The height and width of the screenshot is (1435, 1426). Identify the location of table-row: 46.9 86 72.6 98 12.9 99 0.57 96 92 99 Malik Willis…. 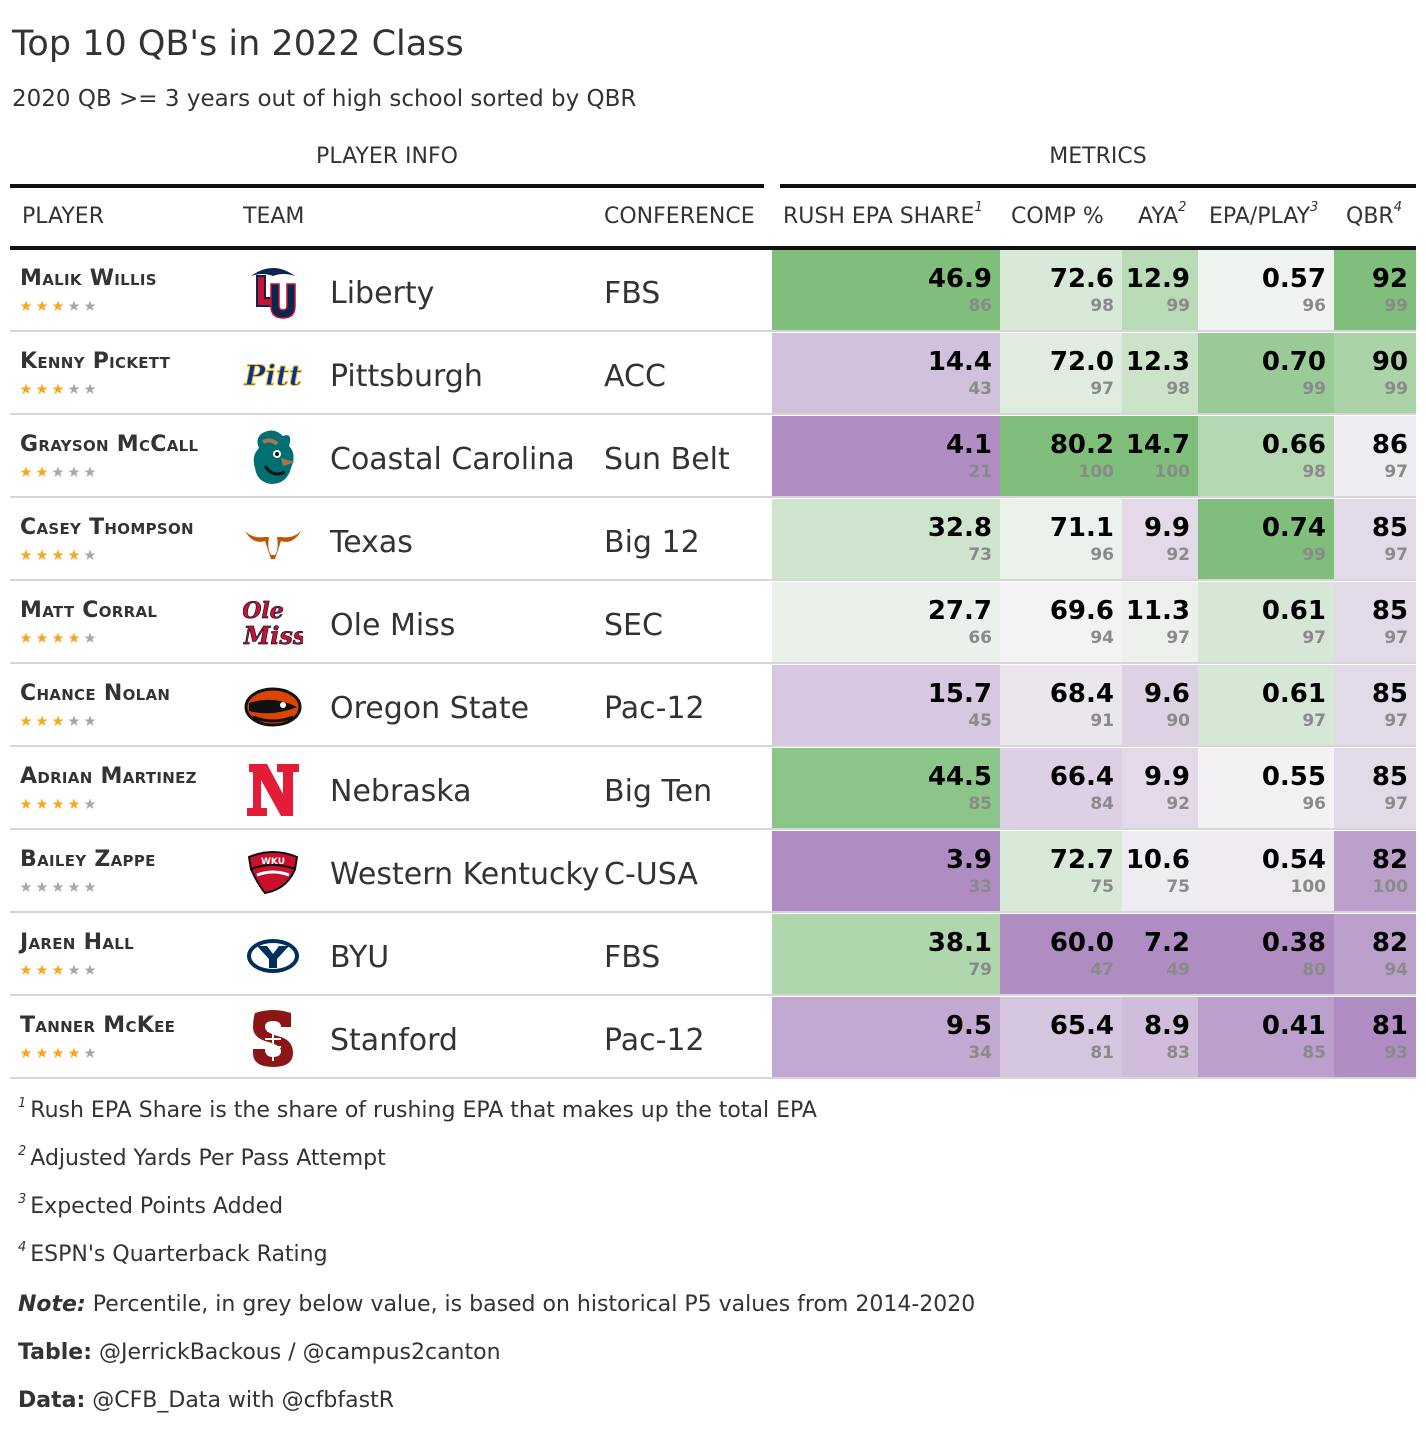
(713, 291).